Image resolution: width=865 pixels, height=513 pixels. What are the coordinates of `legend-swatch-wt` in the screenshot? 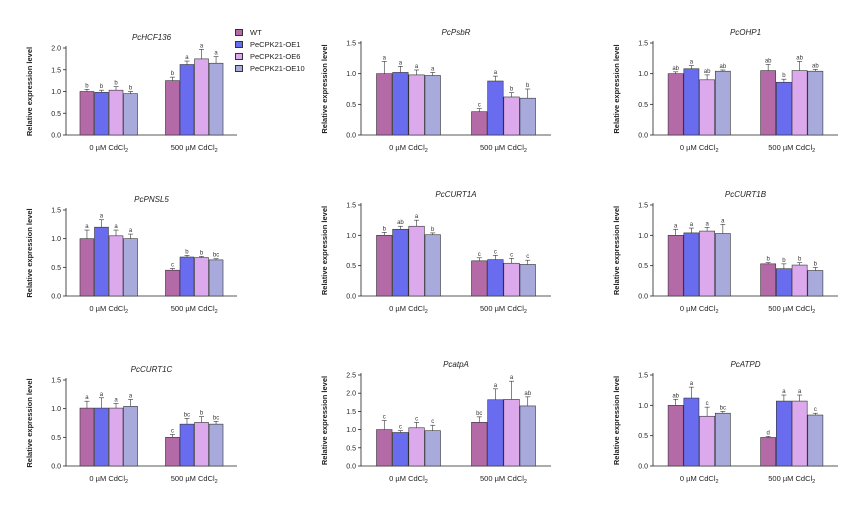 It's located at (239, 32).